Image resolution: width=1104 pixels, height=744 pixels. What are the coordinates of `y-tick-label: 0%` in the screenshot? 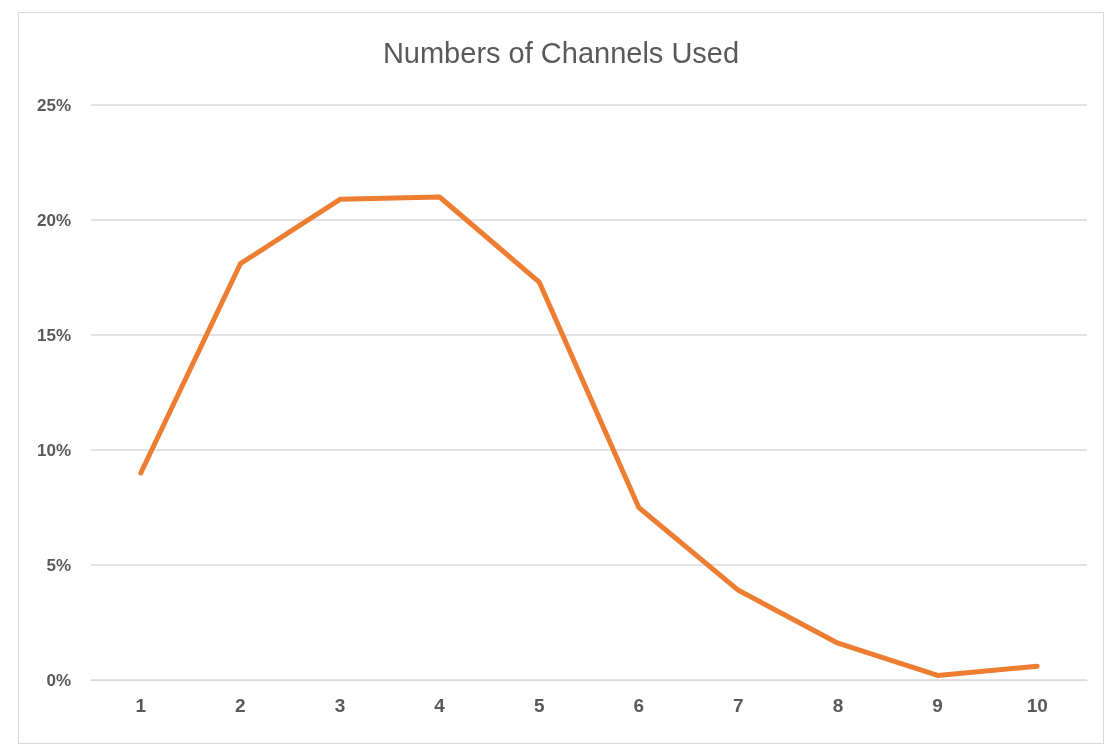 It's located at (58, 680).